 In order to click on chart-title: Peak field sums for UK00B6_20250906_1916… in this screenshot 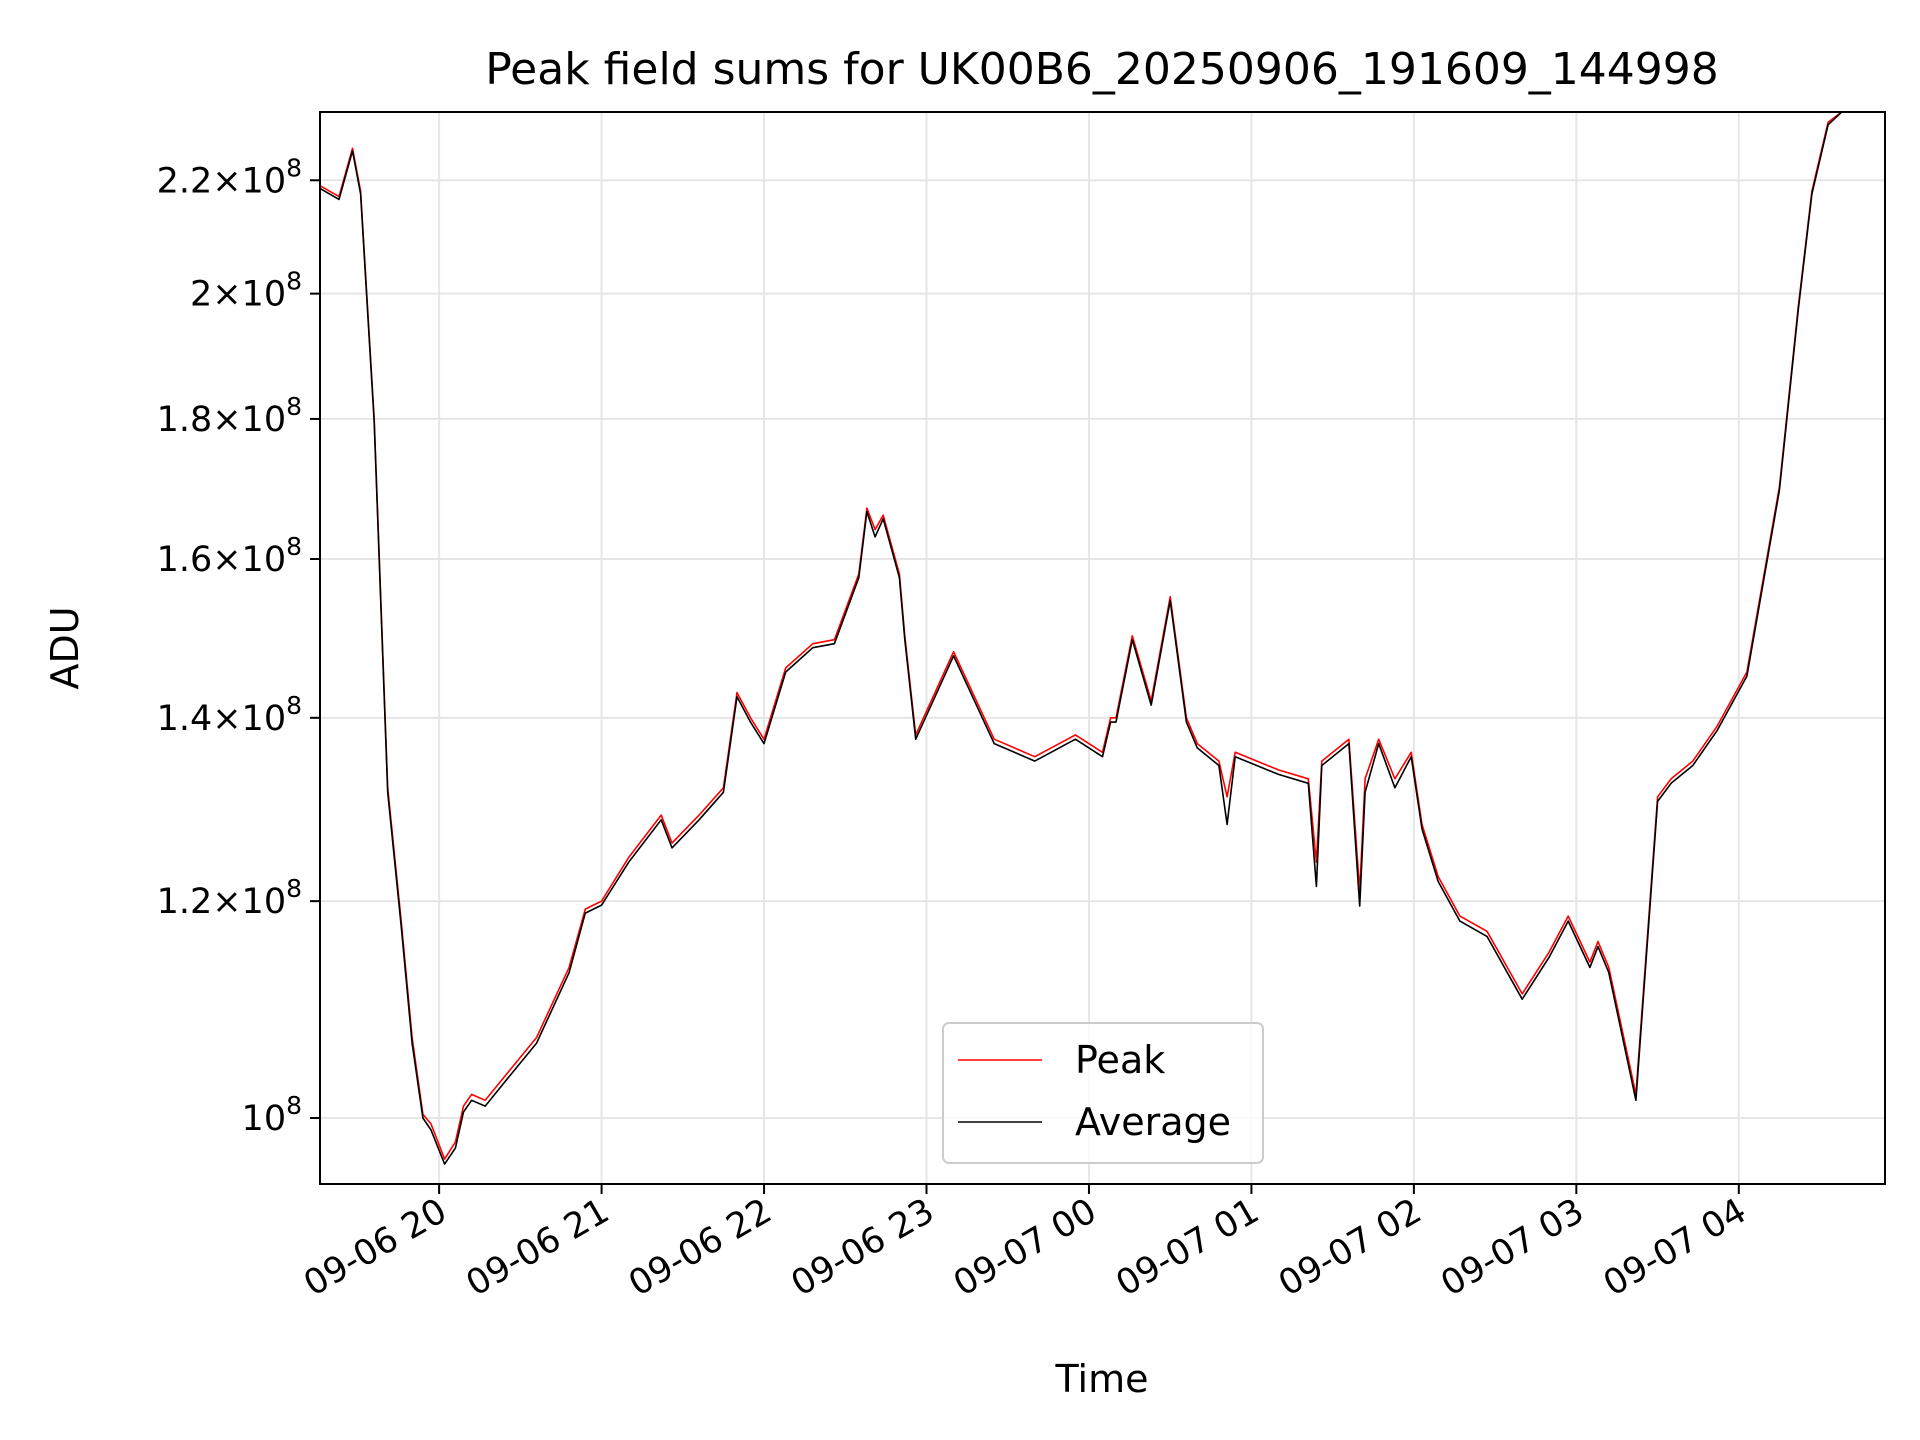, I will do `click(1102, 69)`.